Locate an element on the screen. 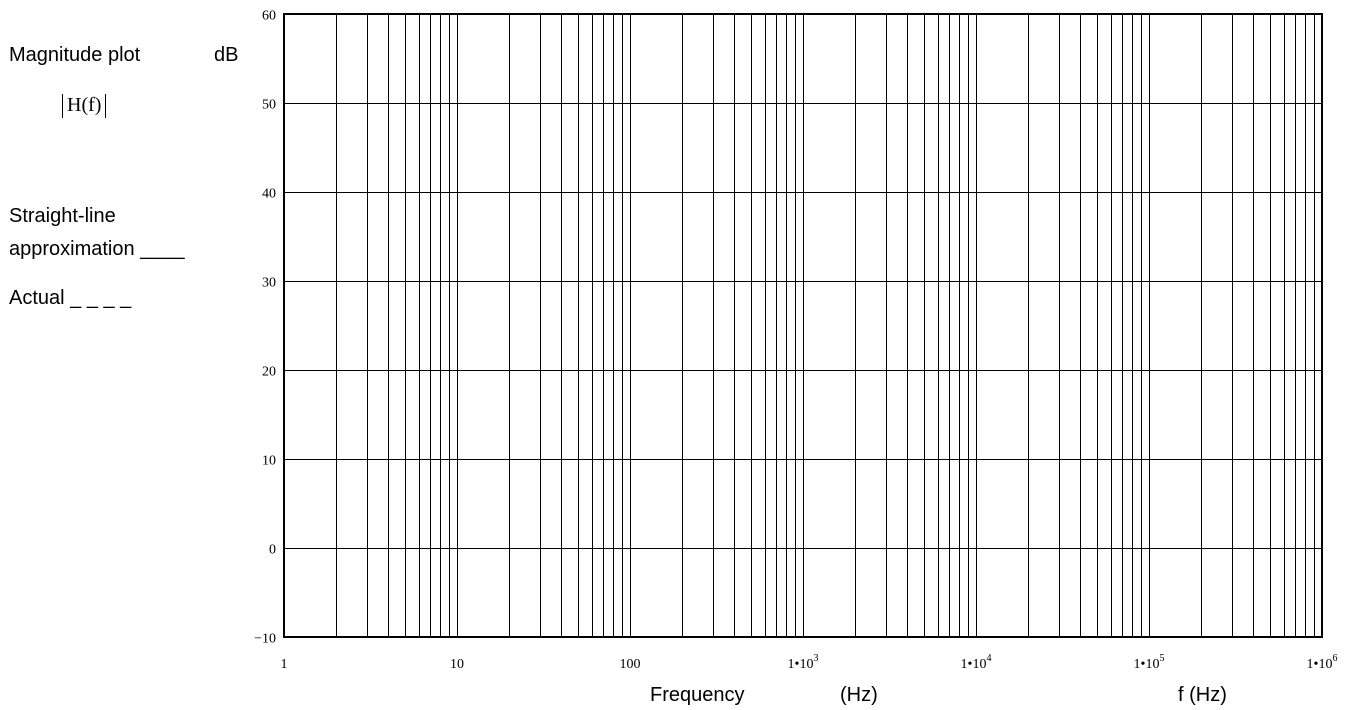  y-tick-label: 50 is located at coordinates (269, 105).